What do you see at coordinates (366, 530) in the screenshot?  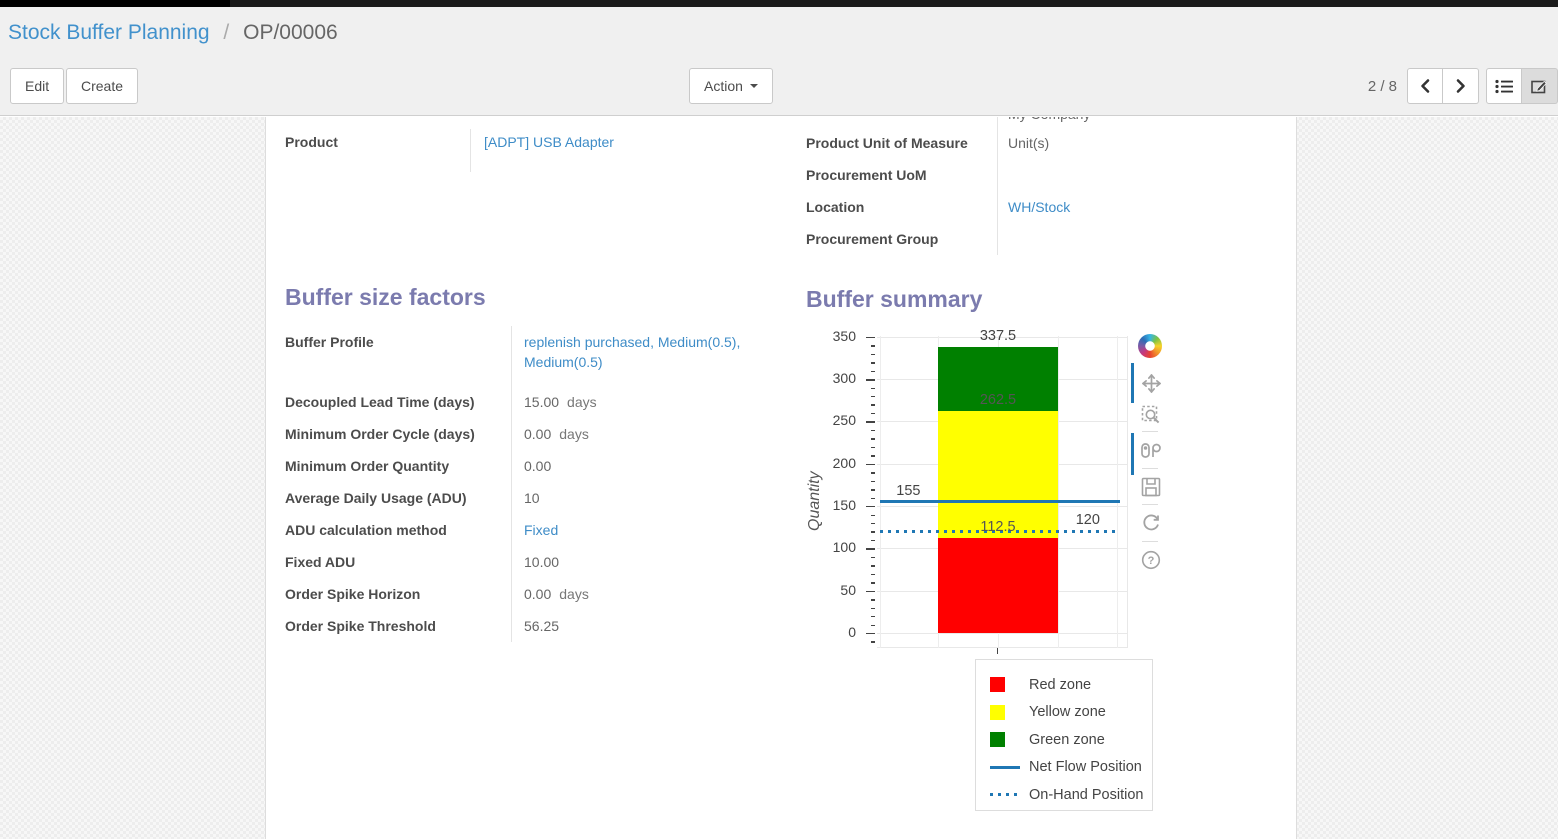 I see `field-label-adu-method: ADU calculation method` at bounding box center [366, 530].